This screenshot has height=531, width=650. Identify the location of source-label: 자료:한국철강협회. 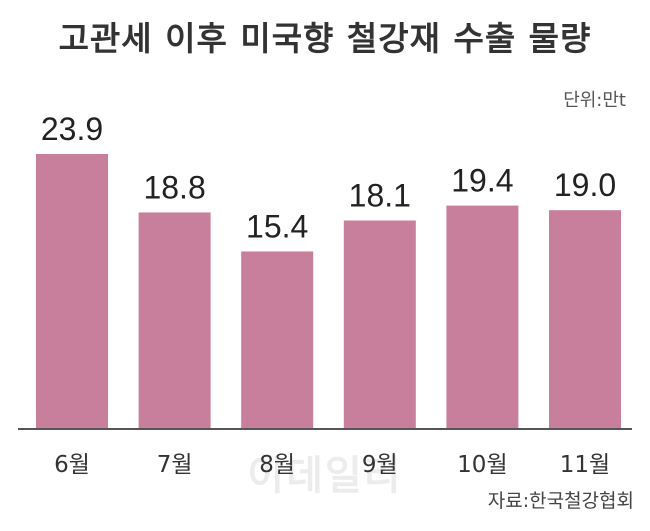
(560, 501).